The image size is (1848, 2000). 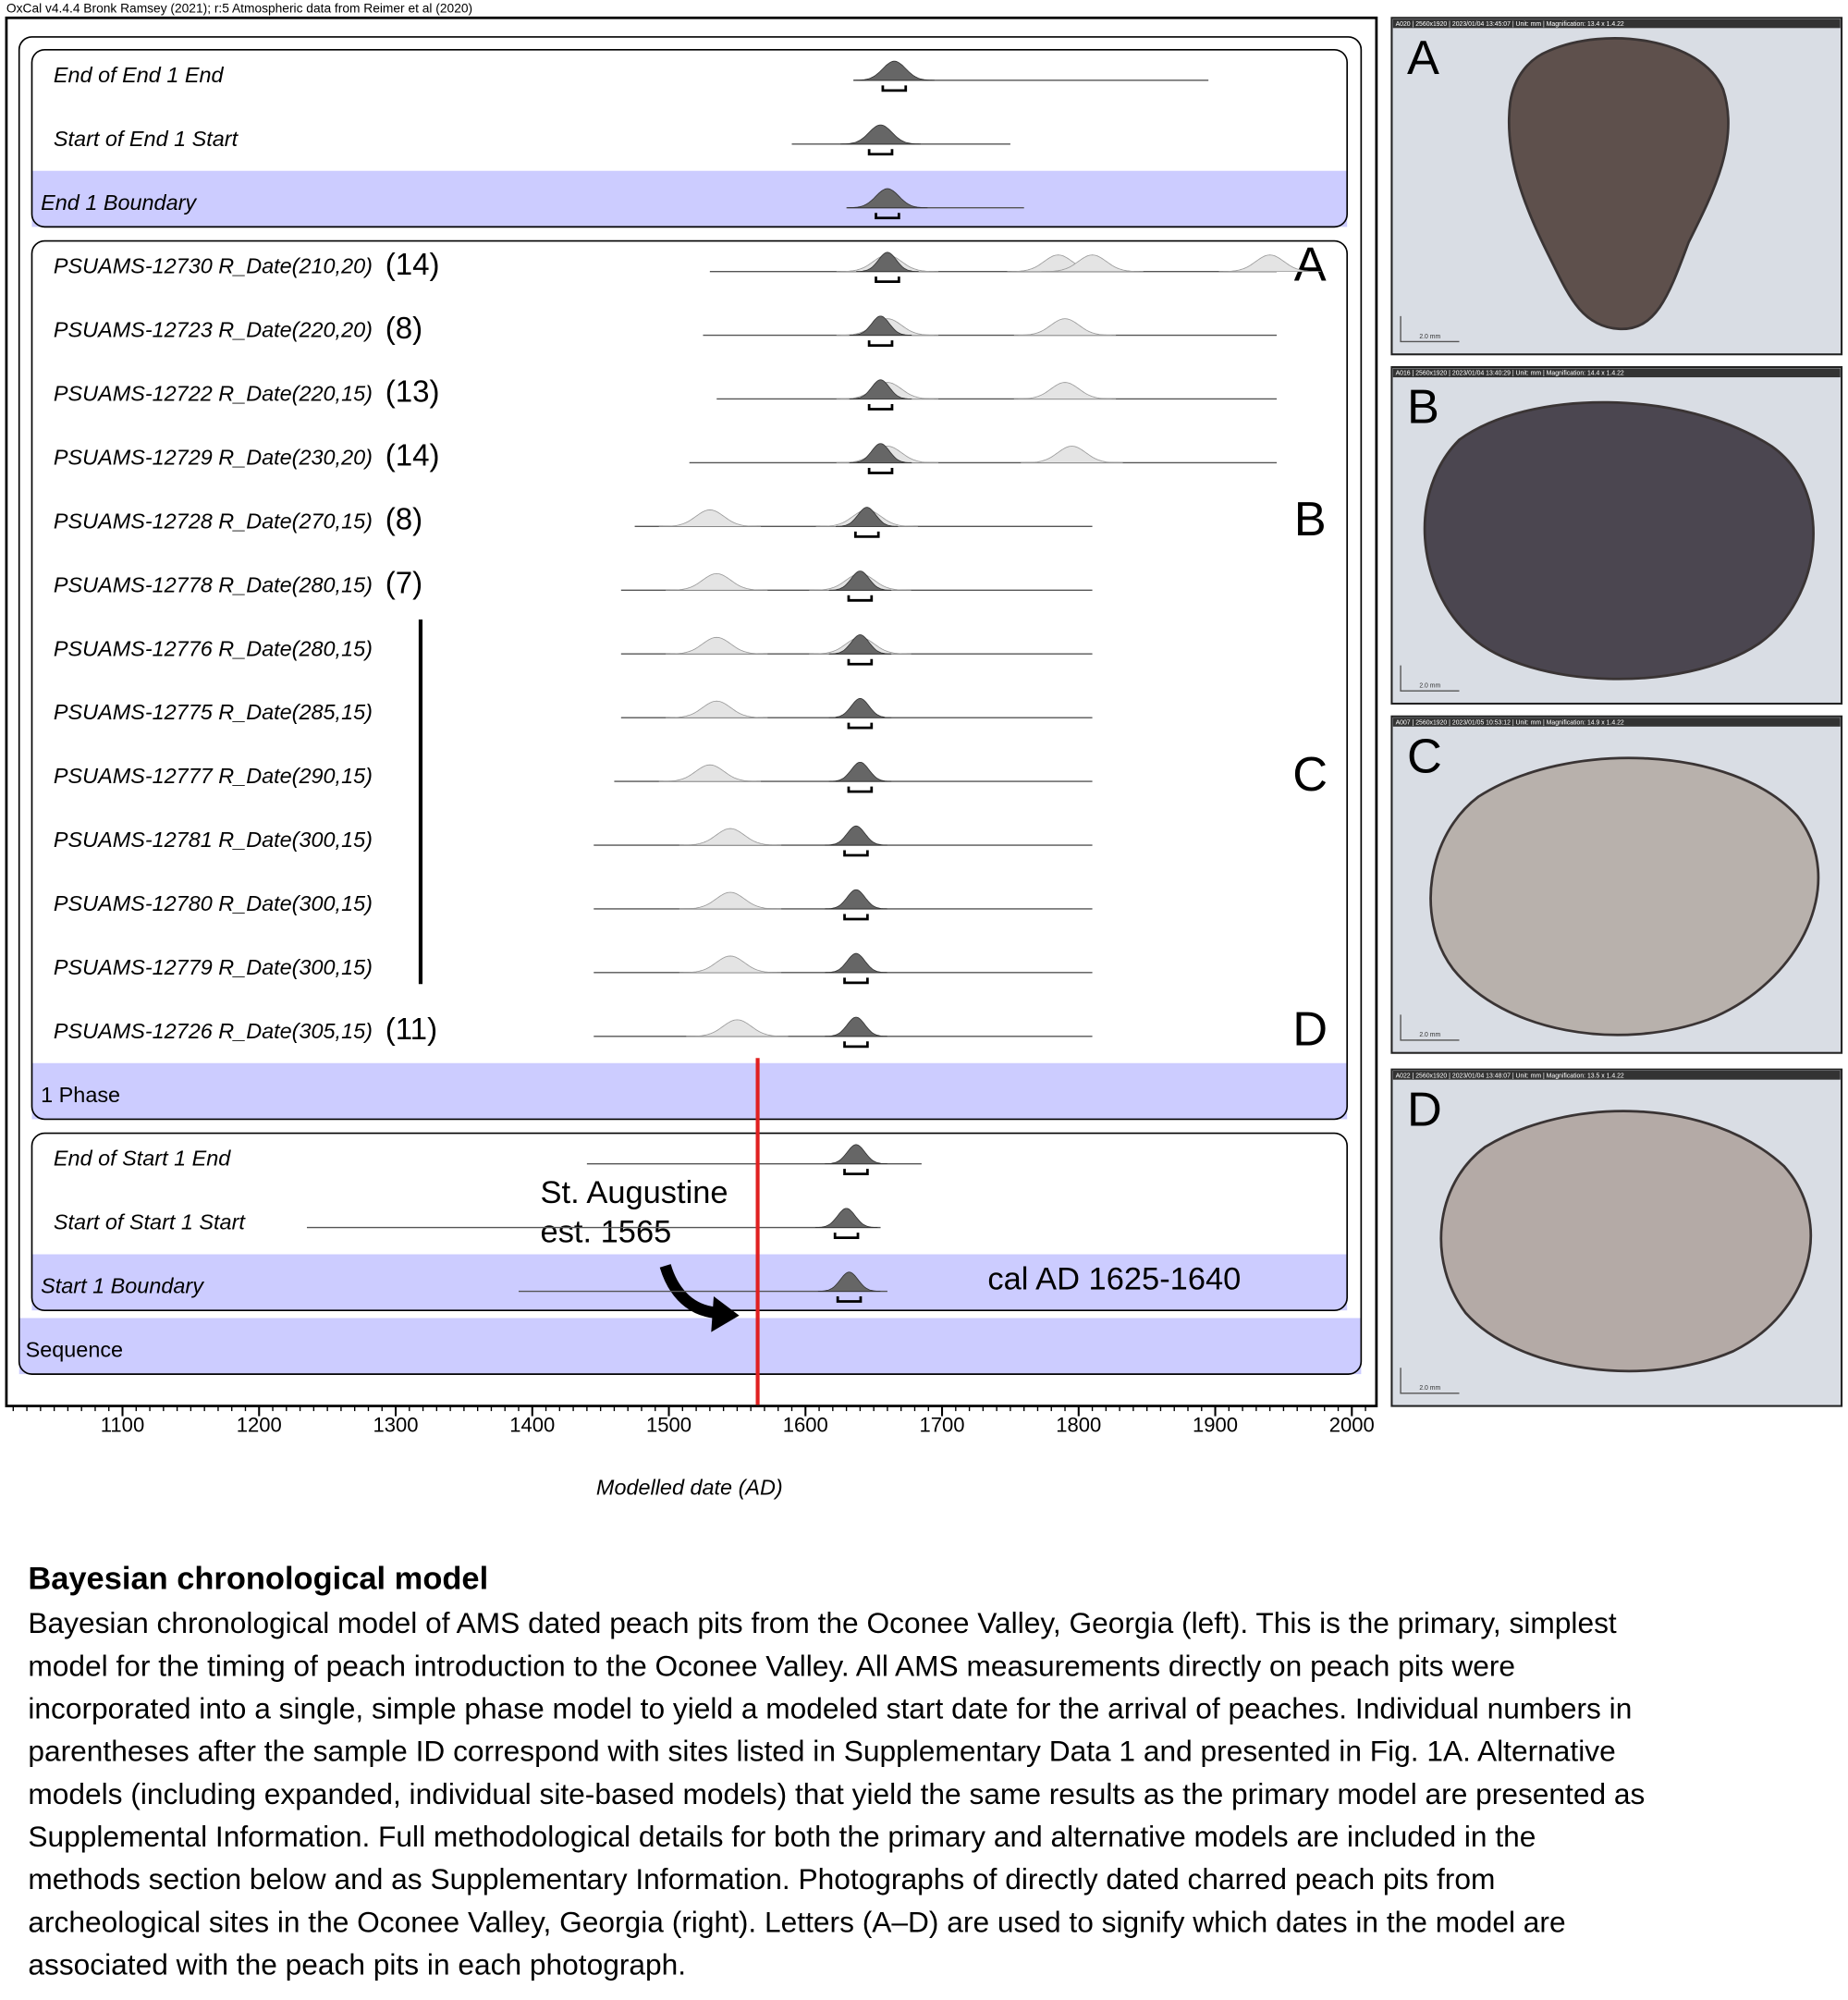 I want to click on row-label: End of End 1 End, so click(x=139, y=75).